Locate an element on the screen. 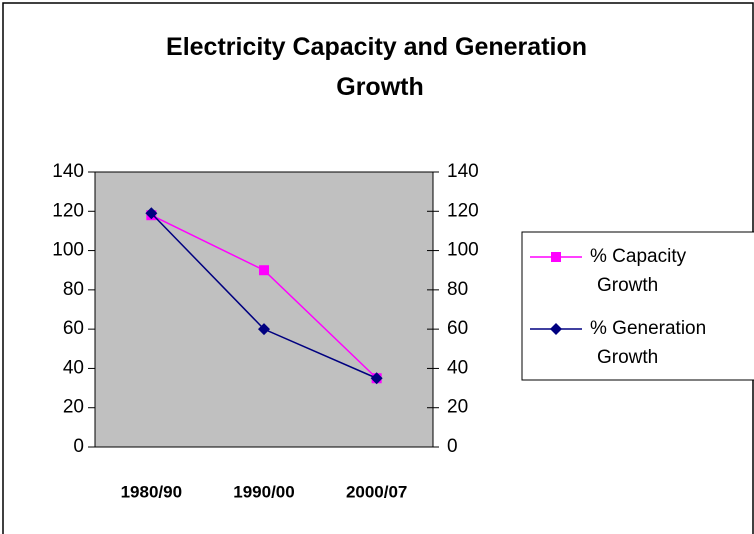  y2-tick-label: 100 is located at coordinates (463, 250).